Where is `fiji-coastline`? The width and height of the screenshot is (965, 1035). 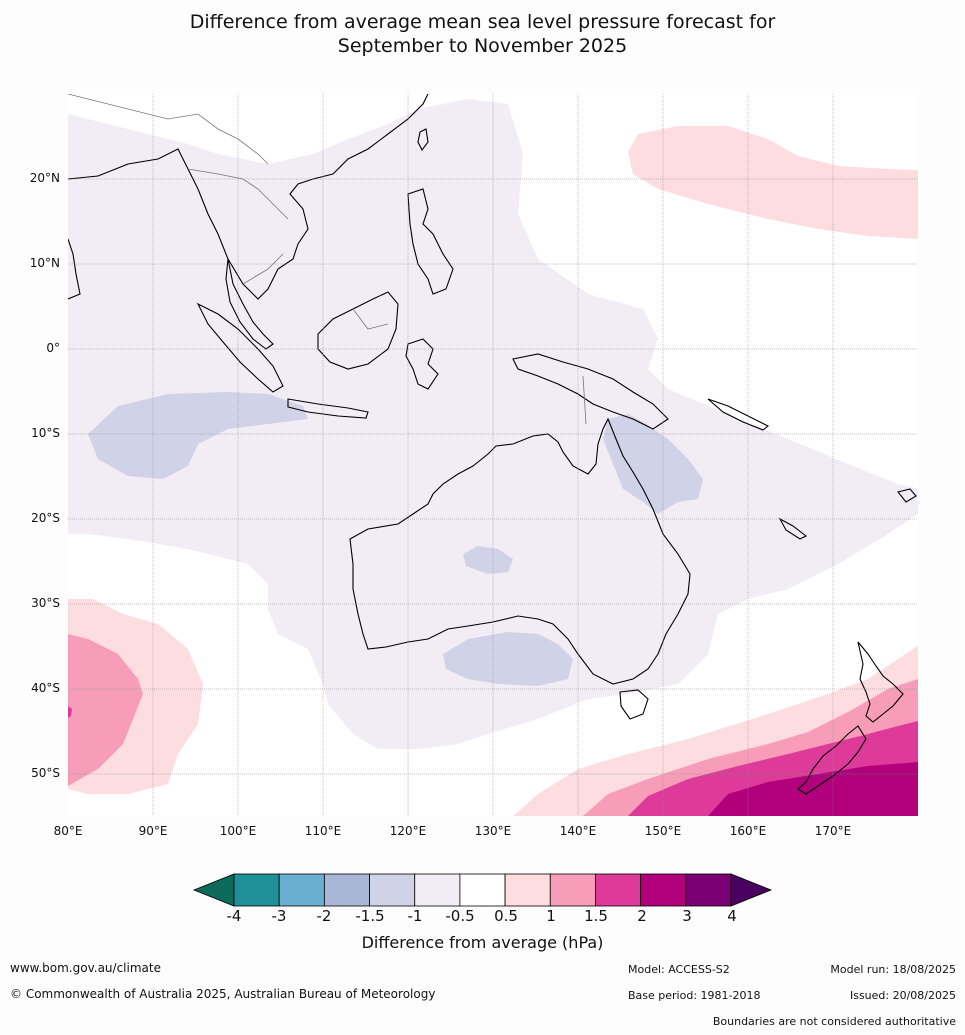 fiji-coastline is located at coordinates (907, 495).